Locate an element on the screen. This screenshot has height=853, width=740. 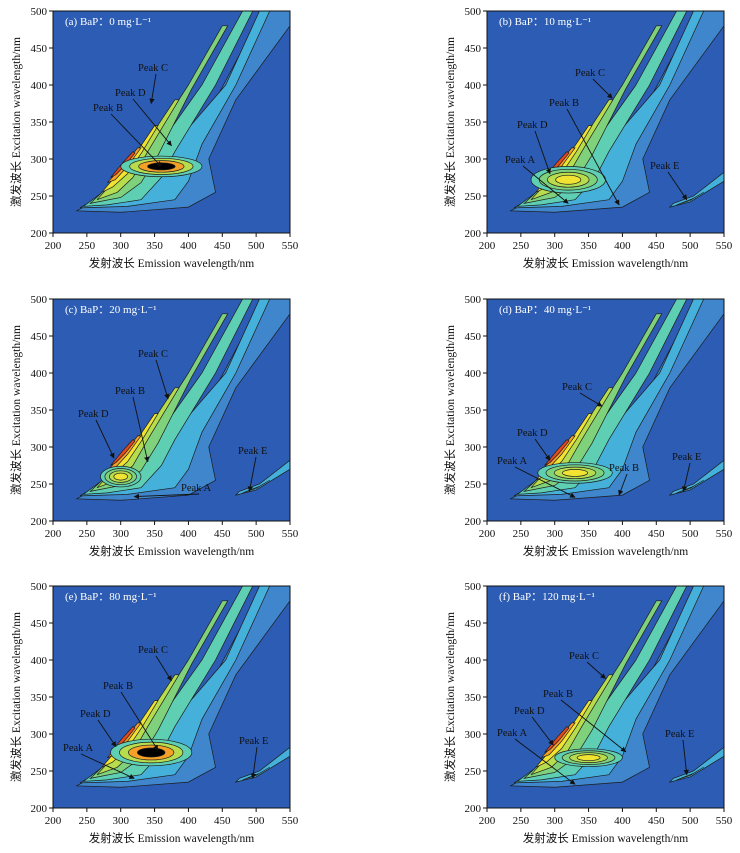
panel-title: (e) BaP：80 mg·L⁻¹ is located at coordinates (111, 597).